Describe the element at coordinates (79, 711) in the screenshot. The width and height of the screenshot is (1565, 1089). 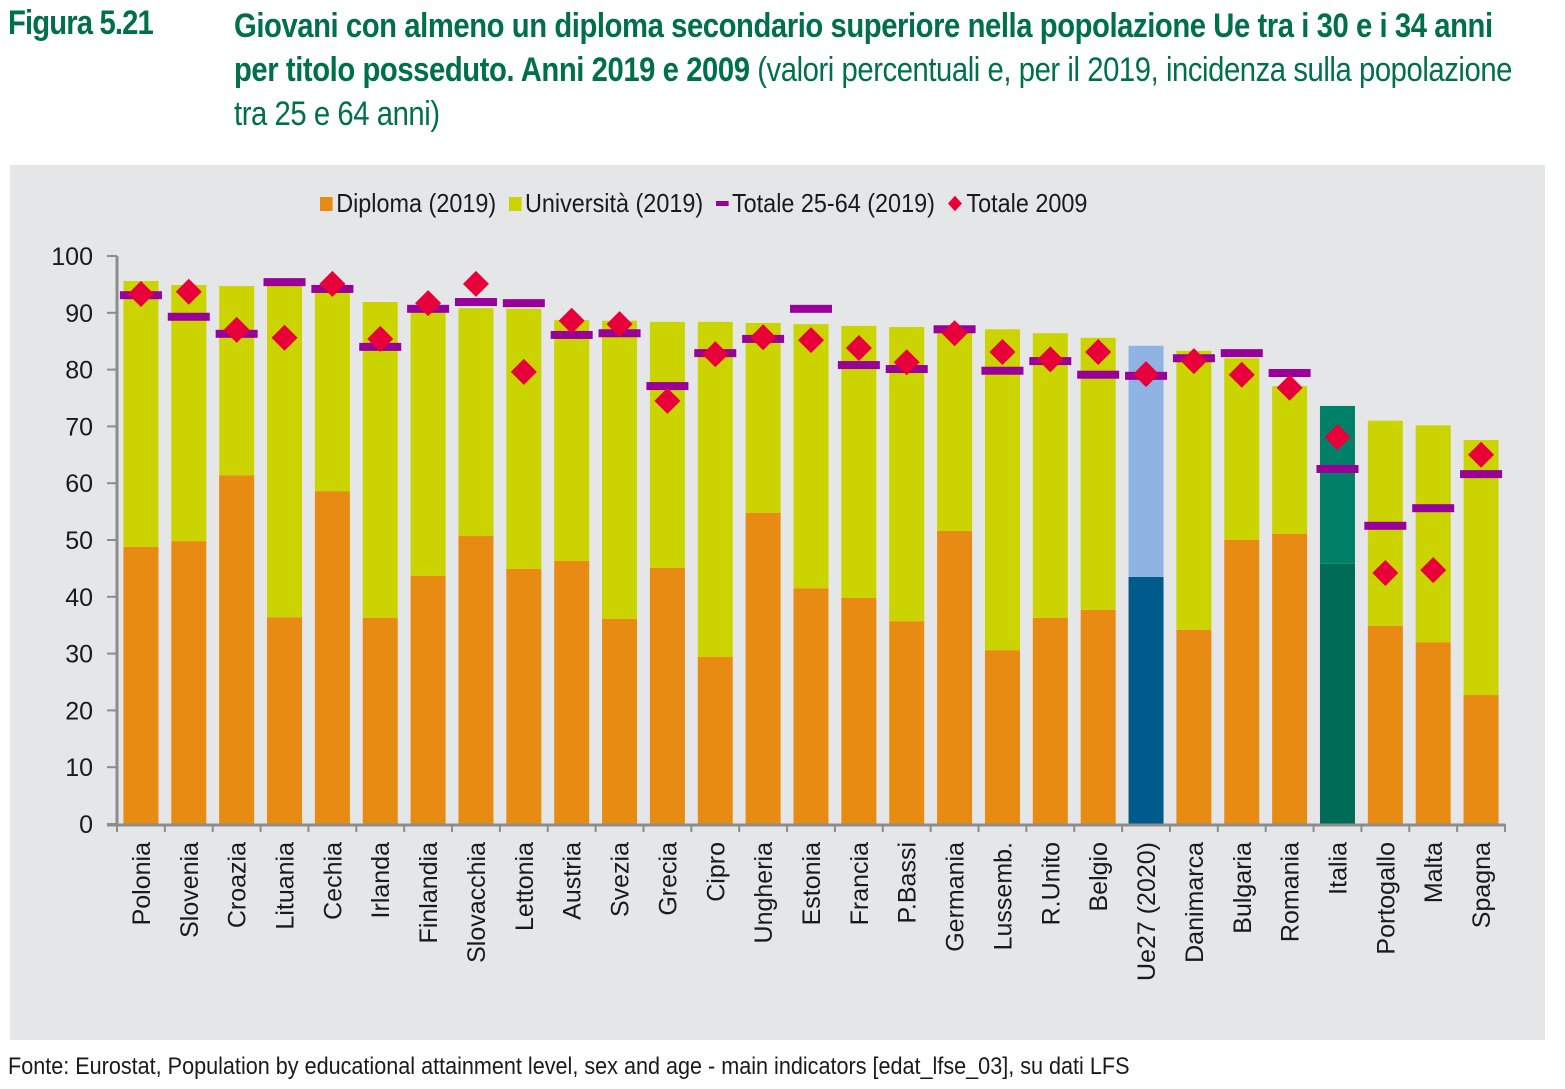
I see `y-tick-label: 20` at that location.